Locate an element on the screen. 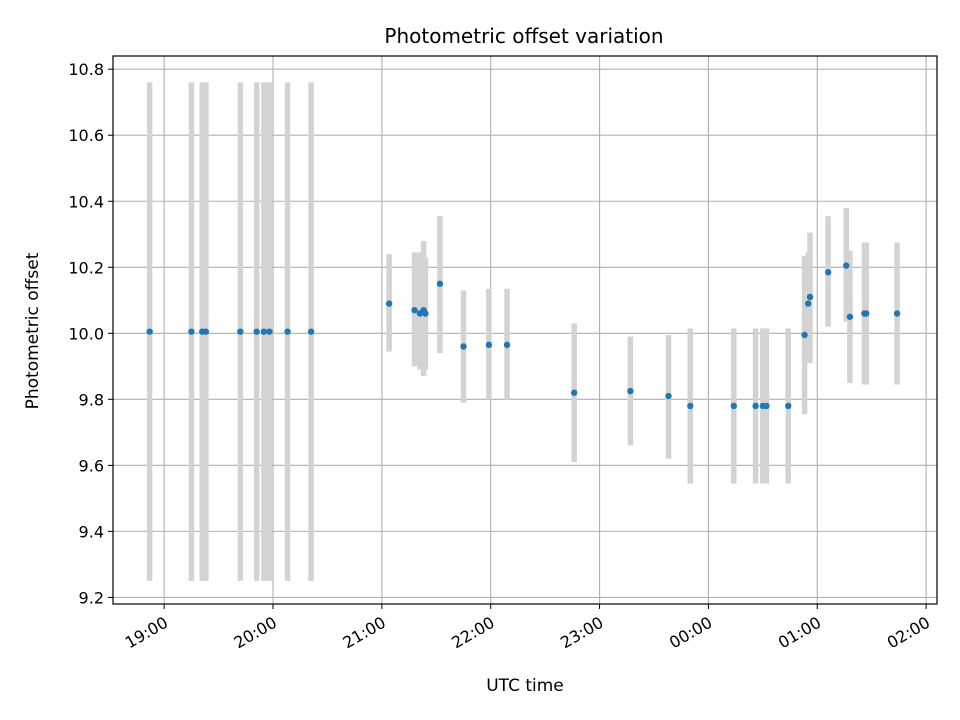  y-tick-label: 10.0 is located at coordinates (86, 333).